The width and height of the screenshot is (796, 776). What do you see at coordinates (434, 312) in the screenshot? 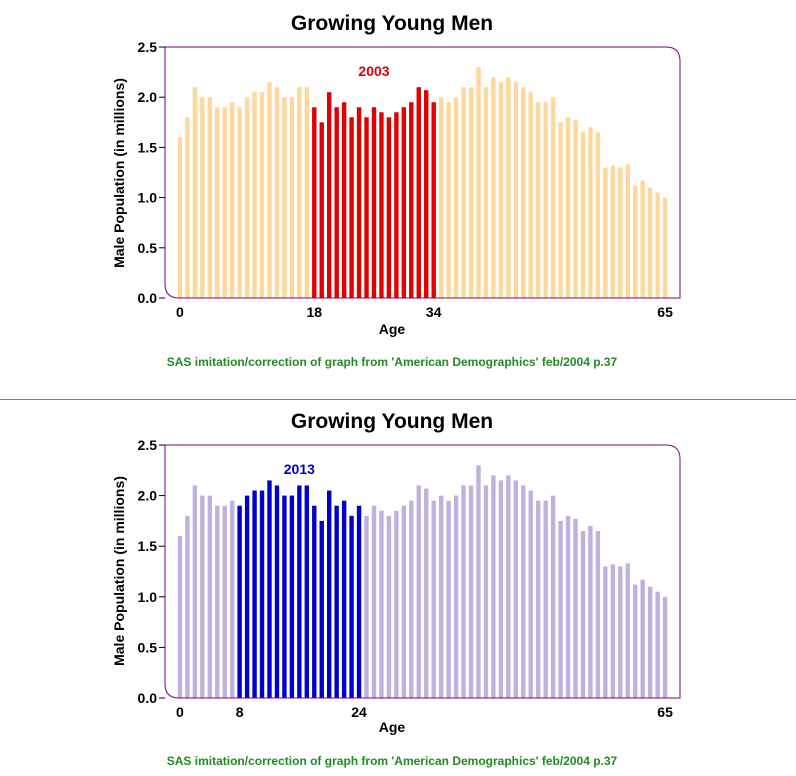
I see `x-tick-label: 34` at bounding box center [434, 312].